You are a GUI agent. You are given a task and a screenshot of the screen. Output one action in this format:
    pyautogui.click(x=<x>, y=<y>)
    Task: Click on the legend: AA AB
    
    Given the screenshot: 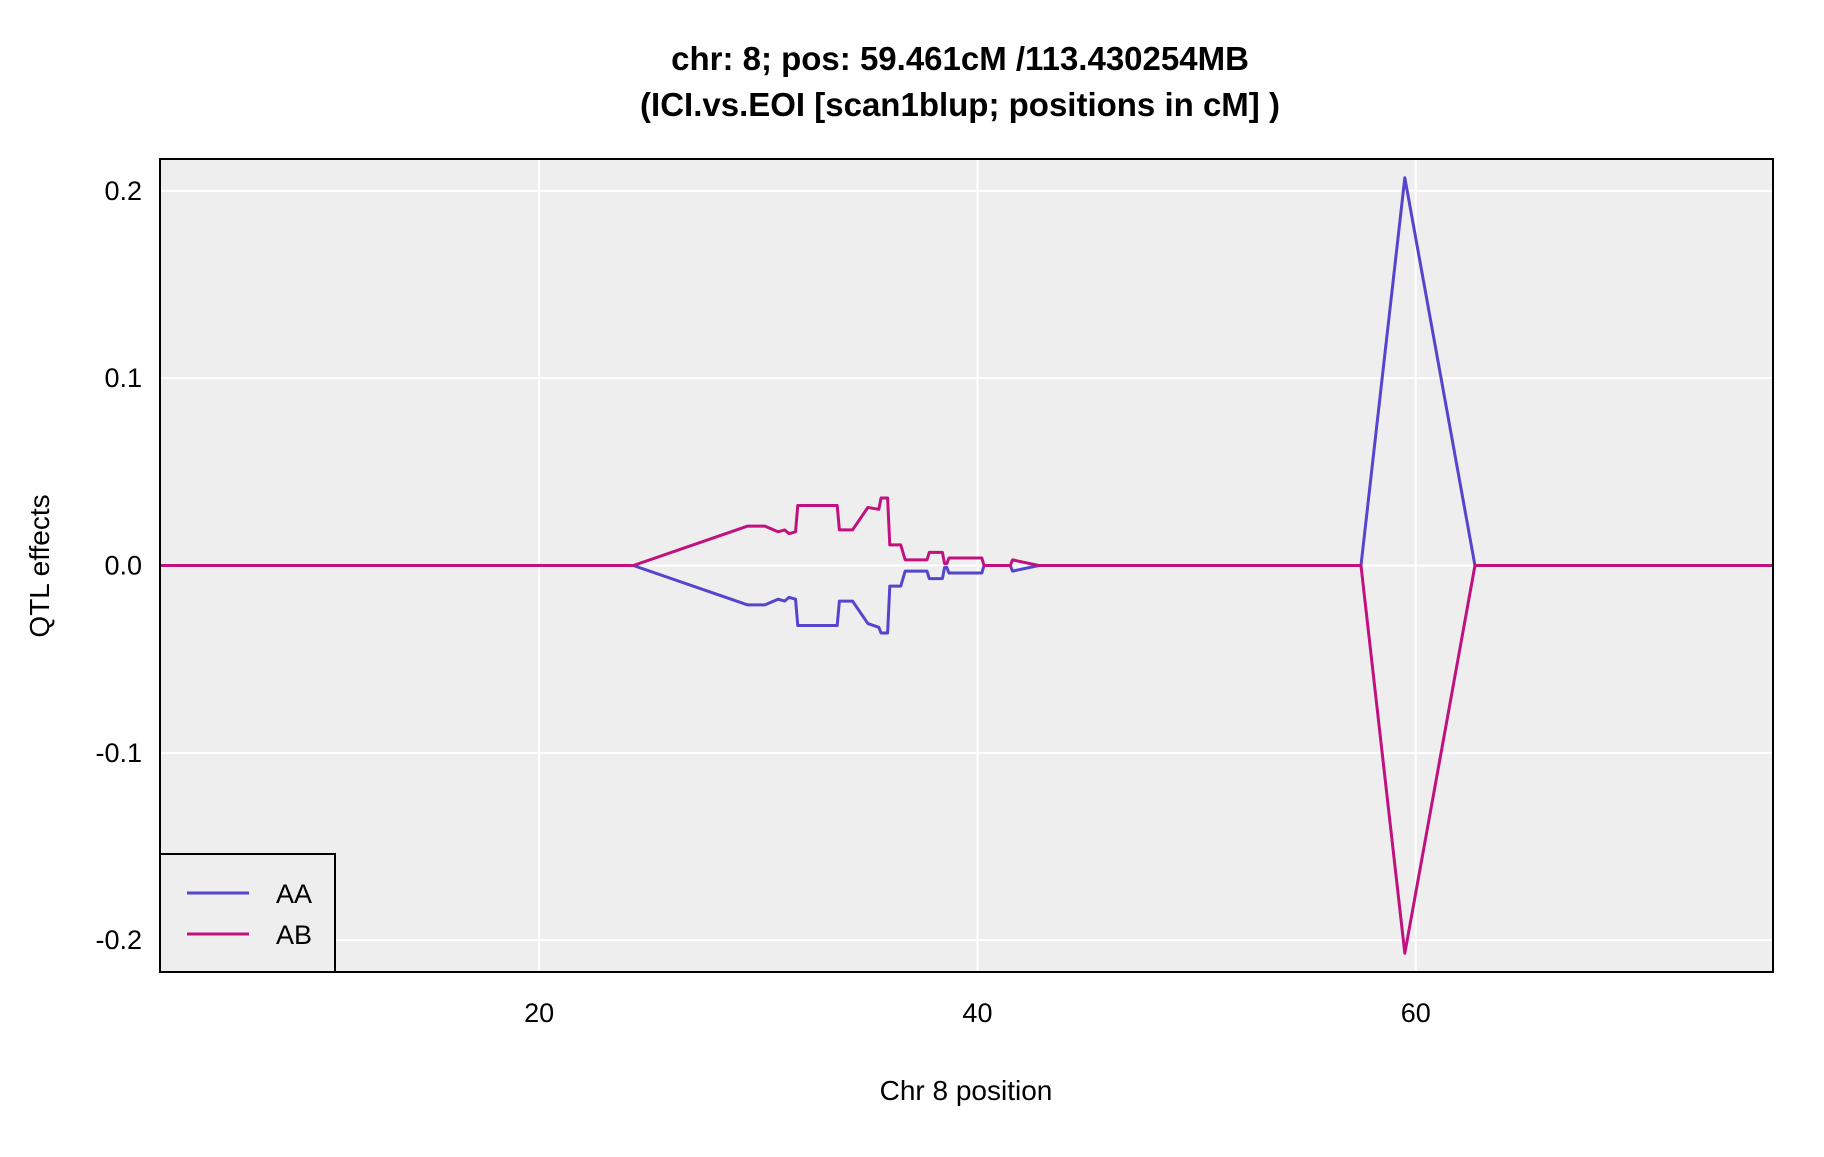 What is the action you would take?
    pyautogui.click(x=247, y=913)
    